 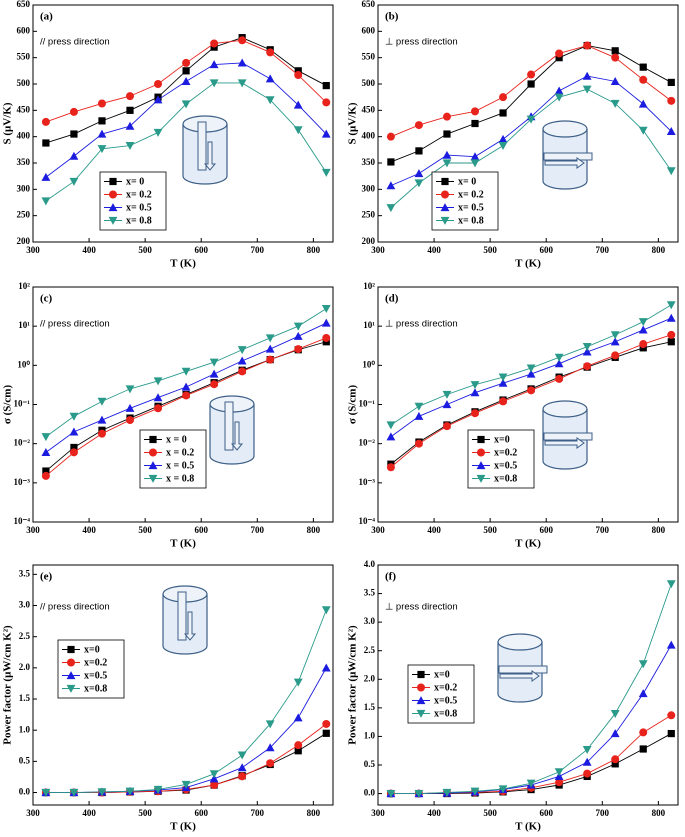 What do you see at coordinates (24, 136) in the screenshot?
I see `y-tick-label: 400` at bounding box center [24, 136].